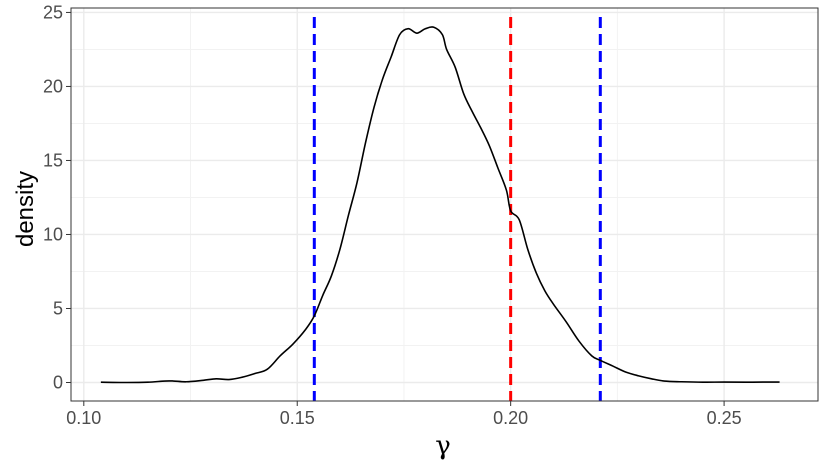  Describe the element at coordinates (443, 446) in the screenshot. I see `x-axis-title: γ` at that location.